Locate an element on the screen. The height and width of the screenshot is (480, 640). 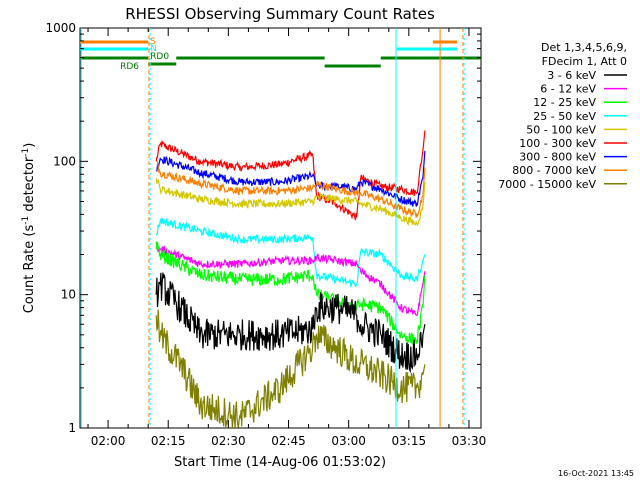
y-axis-label: Count Rate (s-1 detector-1) is located at coordinates (29, 228).